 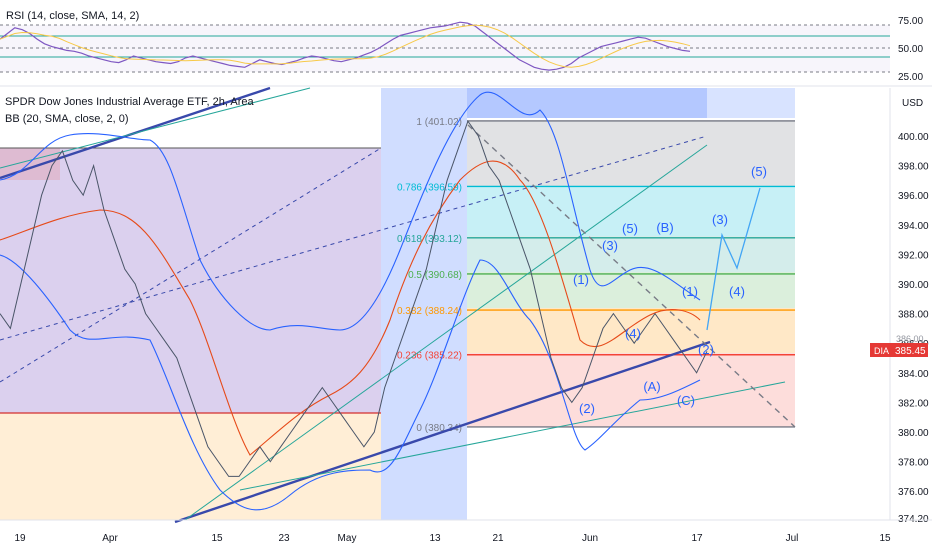 What do you see at coordinates (913, 463) in the screenshot?
I see `y-tick-label: 378.00` at bounding box center [913, 463].